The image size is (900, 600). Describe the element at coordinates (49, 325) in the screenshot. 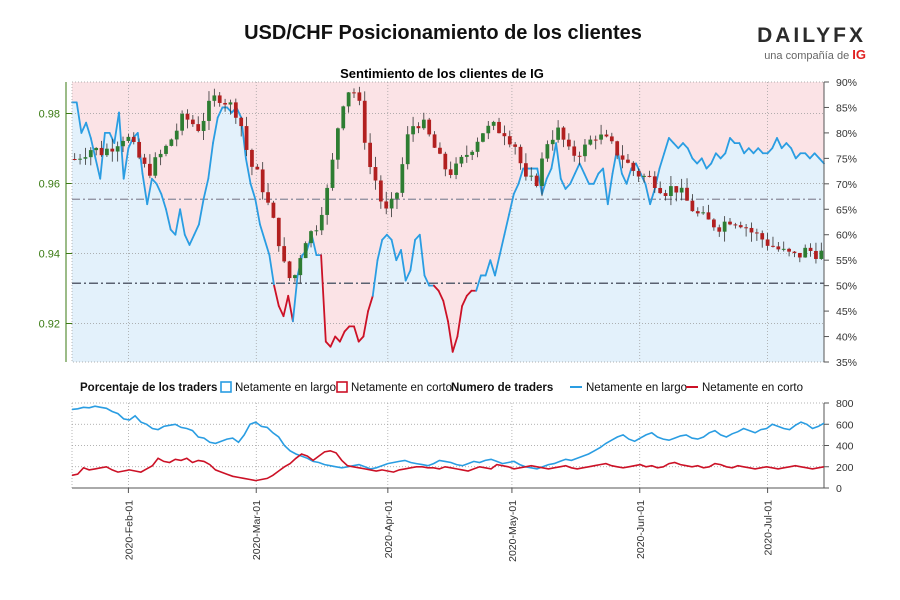

I see `y-tick-label: 0.92` at that location.